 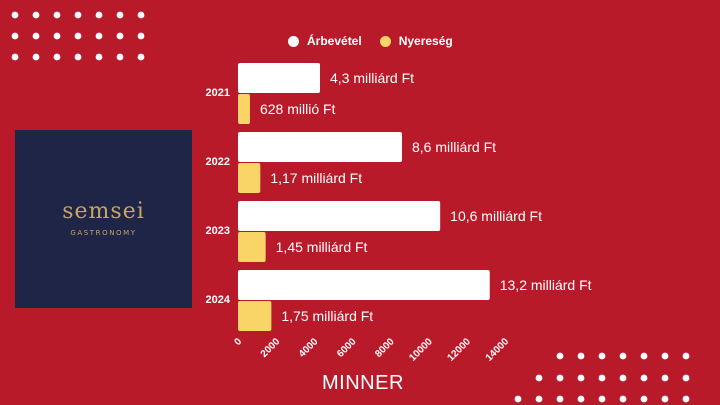 I want to click on chart-legend: Árbevétel Nyereség, so click(x=379, y=41).